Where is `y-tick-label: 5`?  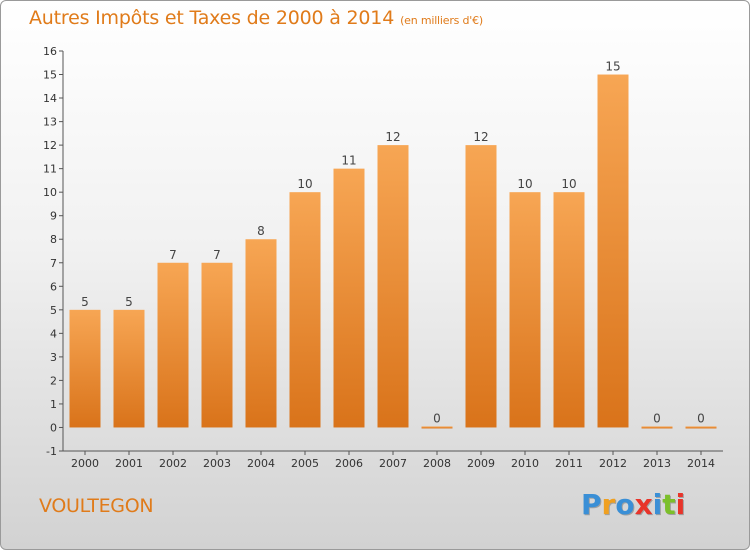
y-tick-label: 5 is located at coordinates (53, 310).